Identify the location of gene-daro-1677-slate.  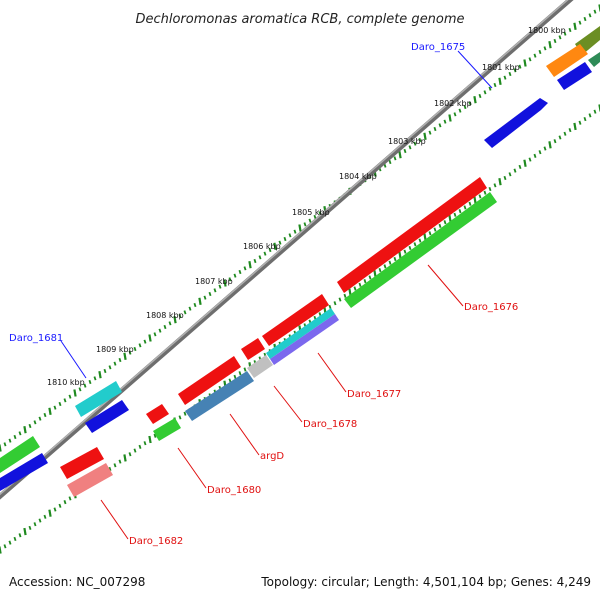
(304, 339).